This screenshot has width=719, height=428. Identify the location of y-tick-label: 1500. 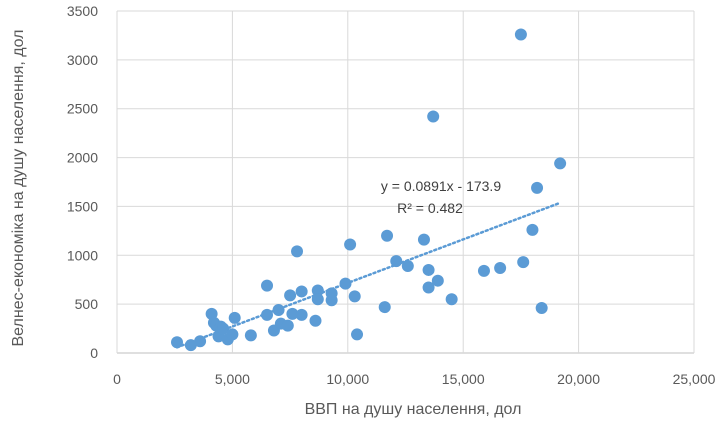
(82, 206).